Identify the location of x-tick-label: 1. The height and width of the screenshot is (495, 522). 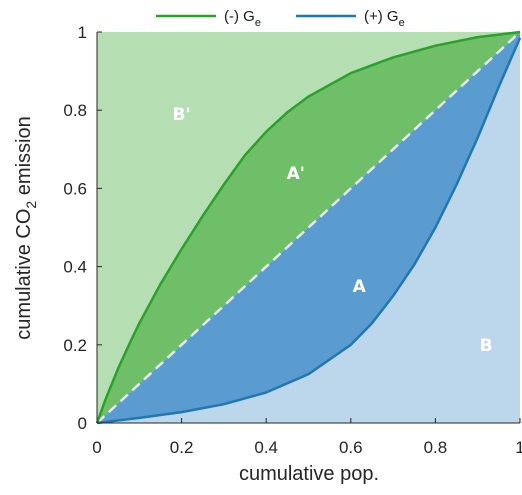
(518, 447).